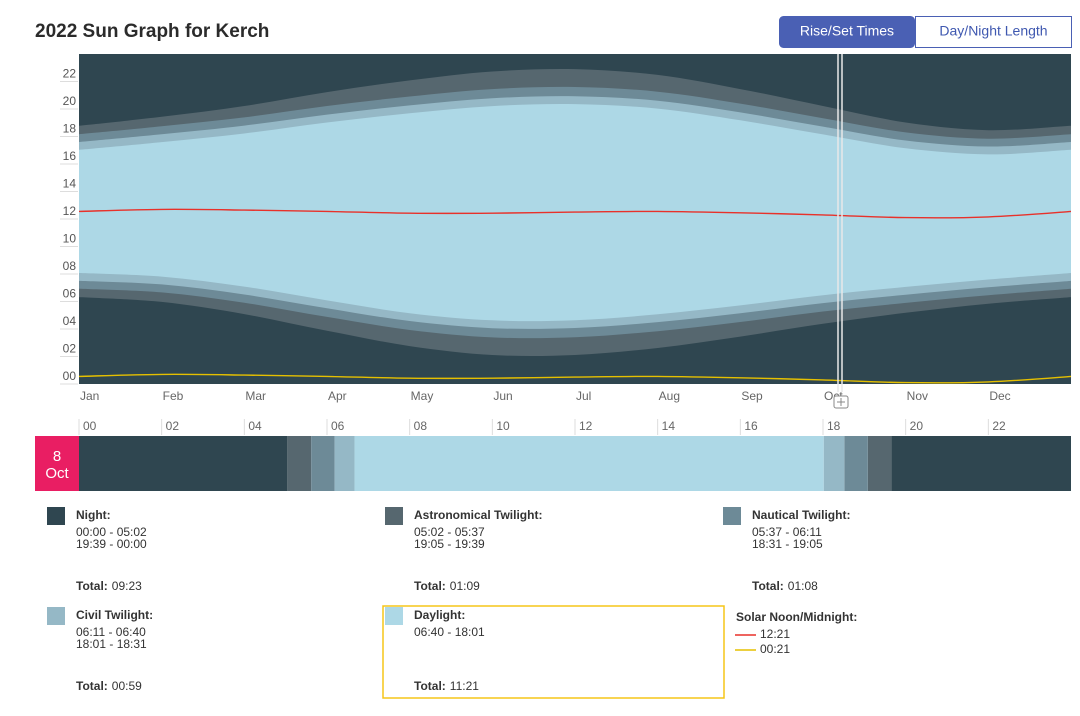  I want to click on total-value: 09:23, so click(127, 586).